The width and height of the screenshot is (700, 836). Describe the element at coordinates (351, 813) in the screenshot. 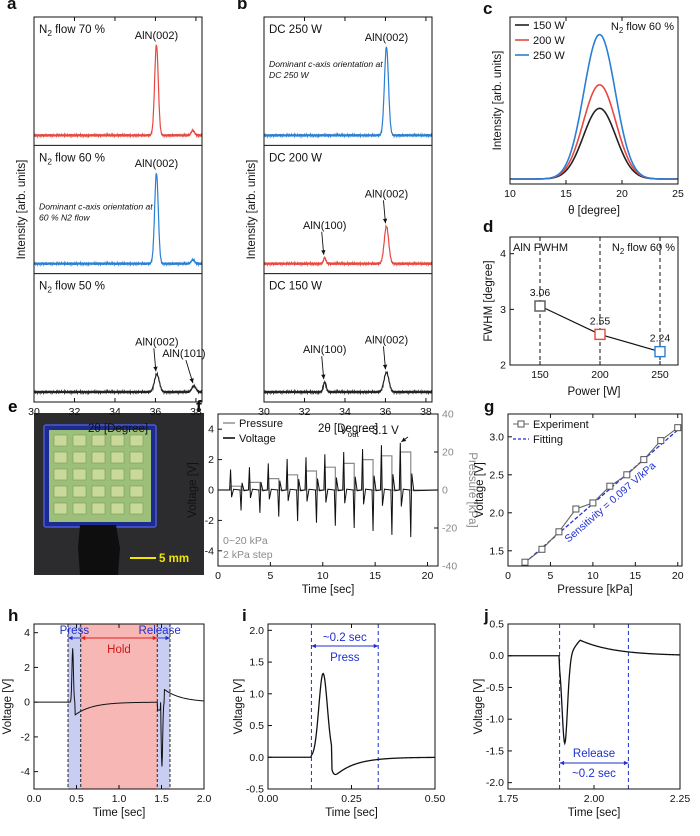

I see `x-axis-title-i: Time [sec]` at that location.